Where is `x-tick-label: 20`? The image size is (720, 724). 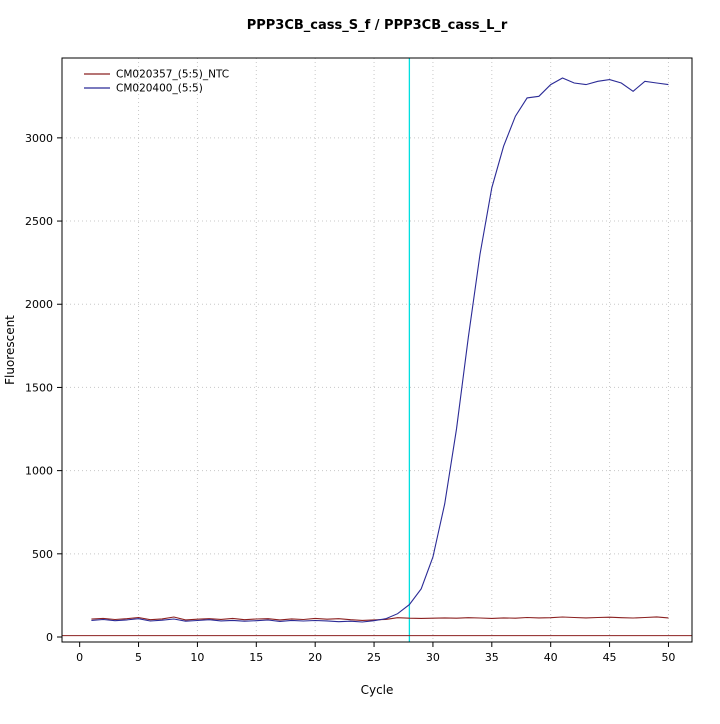 x-tick-label: 20 is located at coordinates (315, 657).